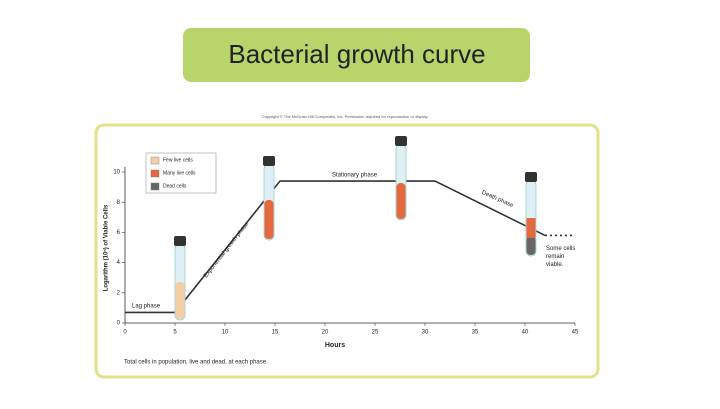 The width and height of the screenshot is (720, 409). What do you see at coordinates (179, 173) in the screenshot?
I see `legend-label: Many live cells` at bounding box center [179, 173].